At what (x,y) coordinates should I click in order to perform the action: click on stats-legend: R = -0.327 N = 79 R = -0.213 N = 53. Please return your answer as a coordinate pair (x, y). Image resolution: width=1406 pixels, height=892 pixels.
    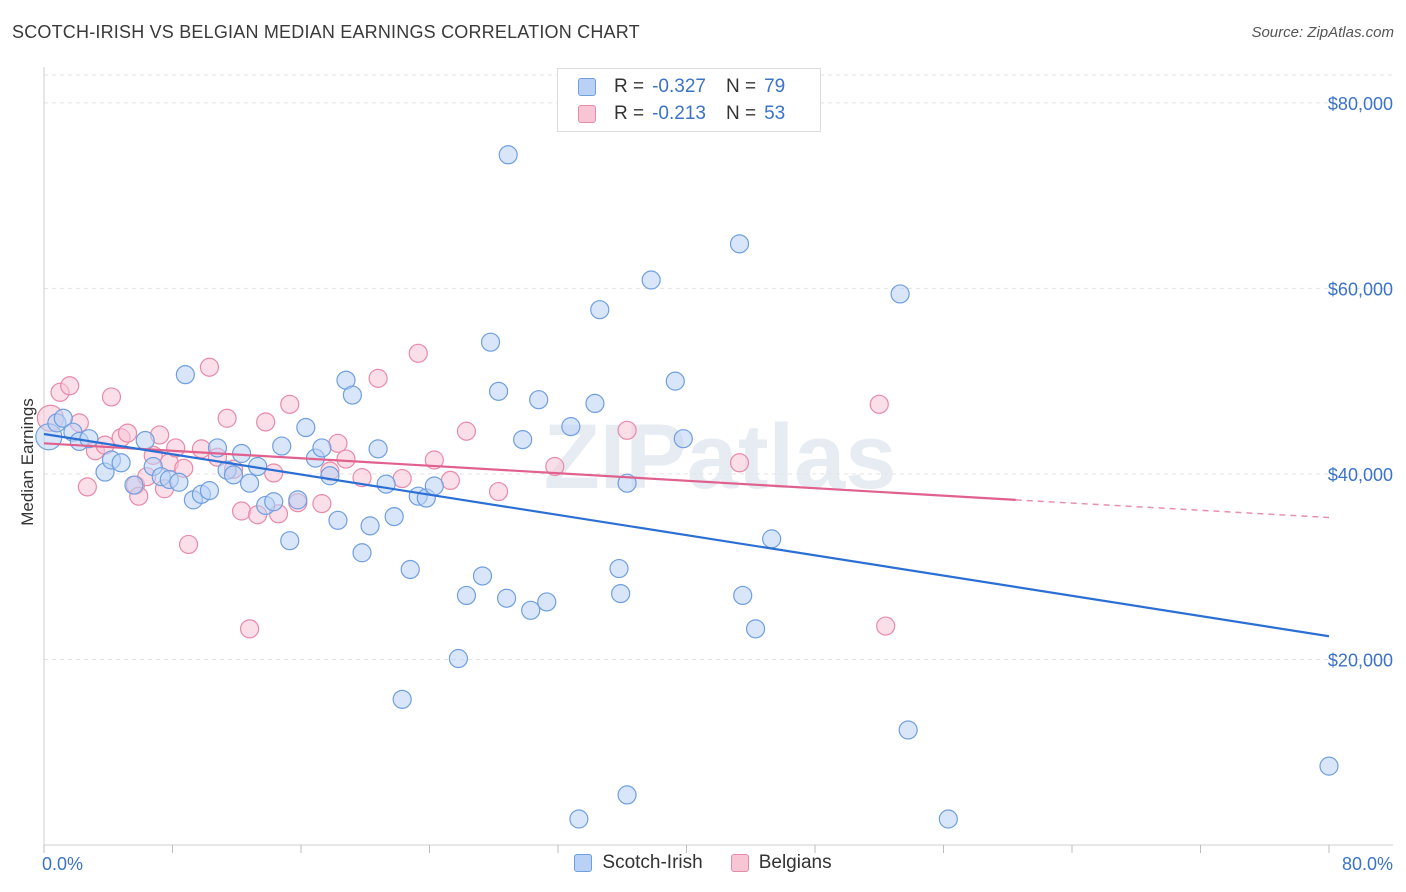
    Looking at the image, I should click on (689, 100).